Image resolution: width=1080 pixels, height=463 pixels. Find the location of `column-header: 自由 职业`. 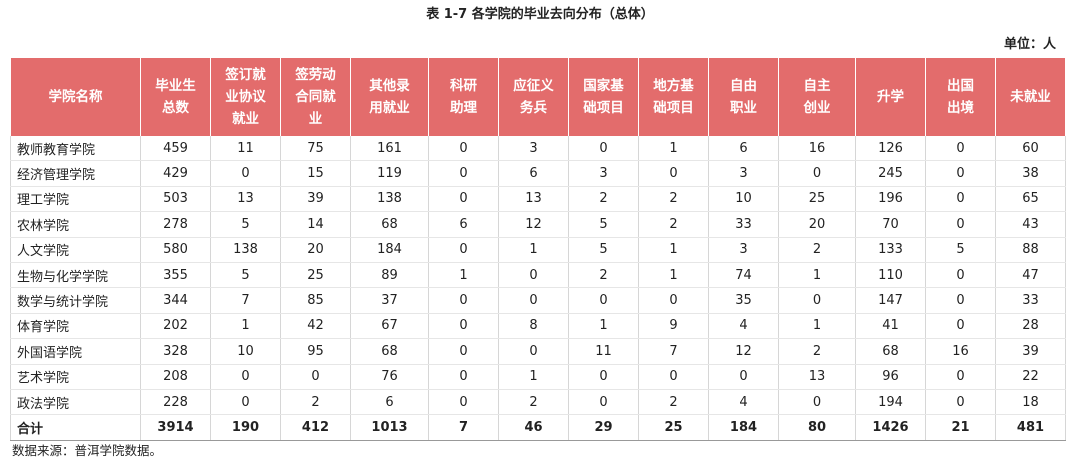

column-header: 自由 职业 is located at coordinates (743, 97).